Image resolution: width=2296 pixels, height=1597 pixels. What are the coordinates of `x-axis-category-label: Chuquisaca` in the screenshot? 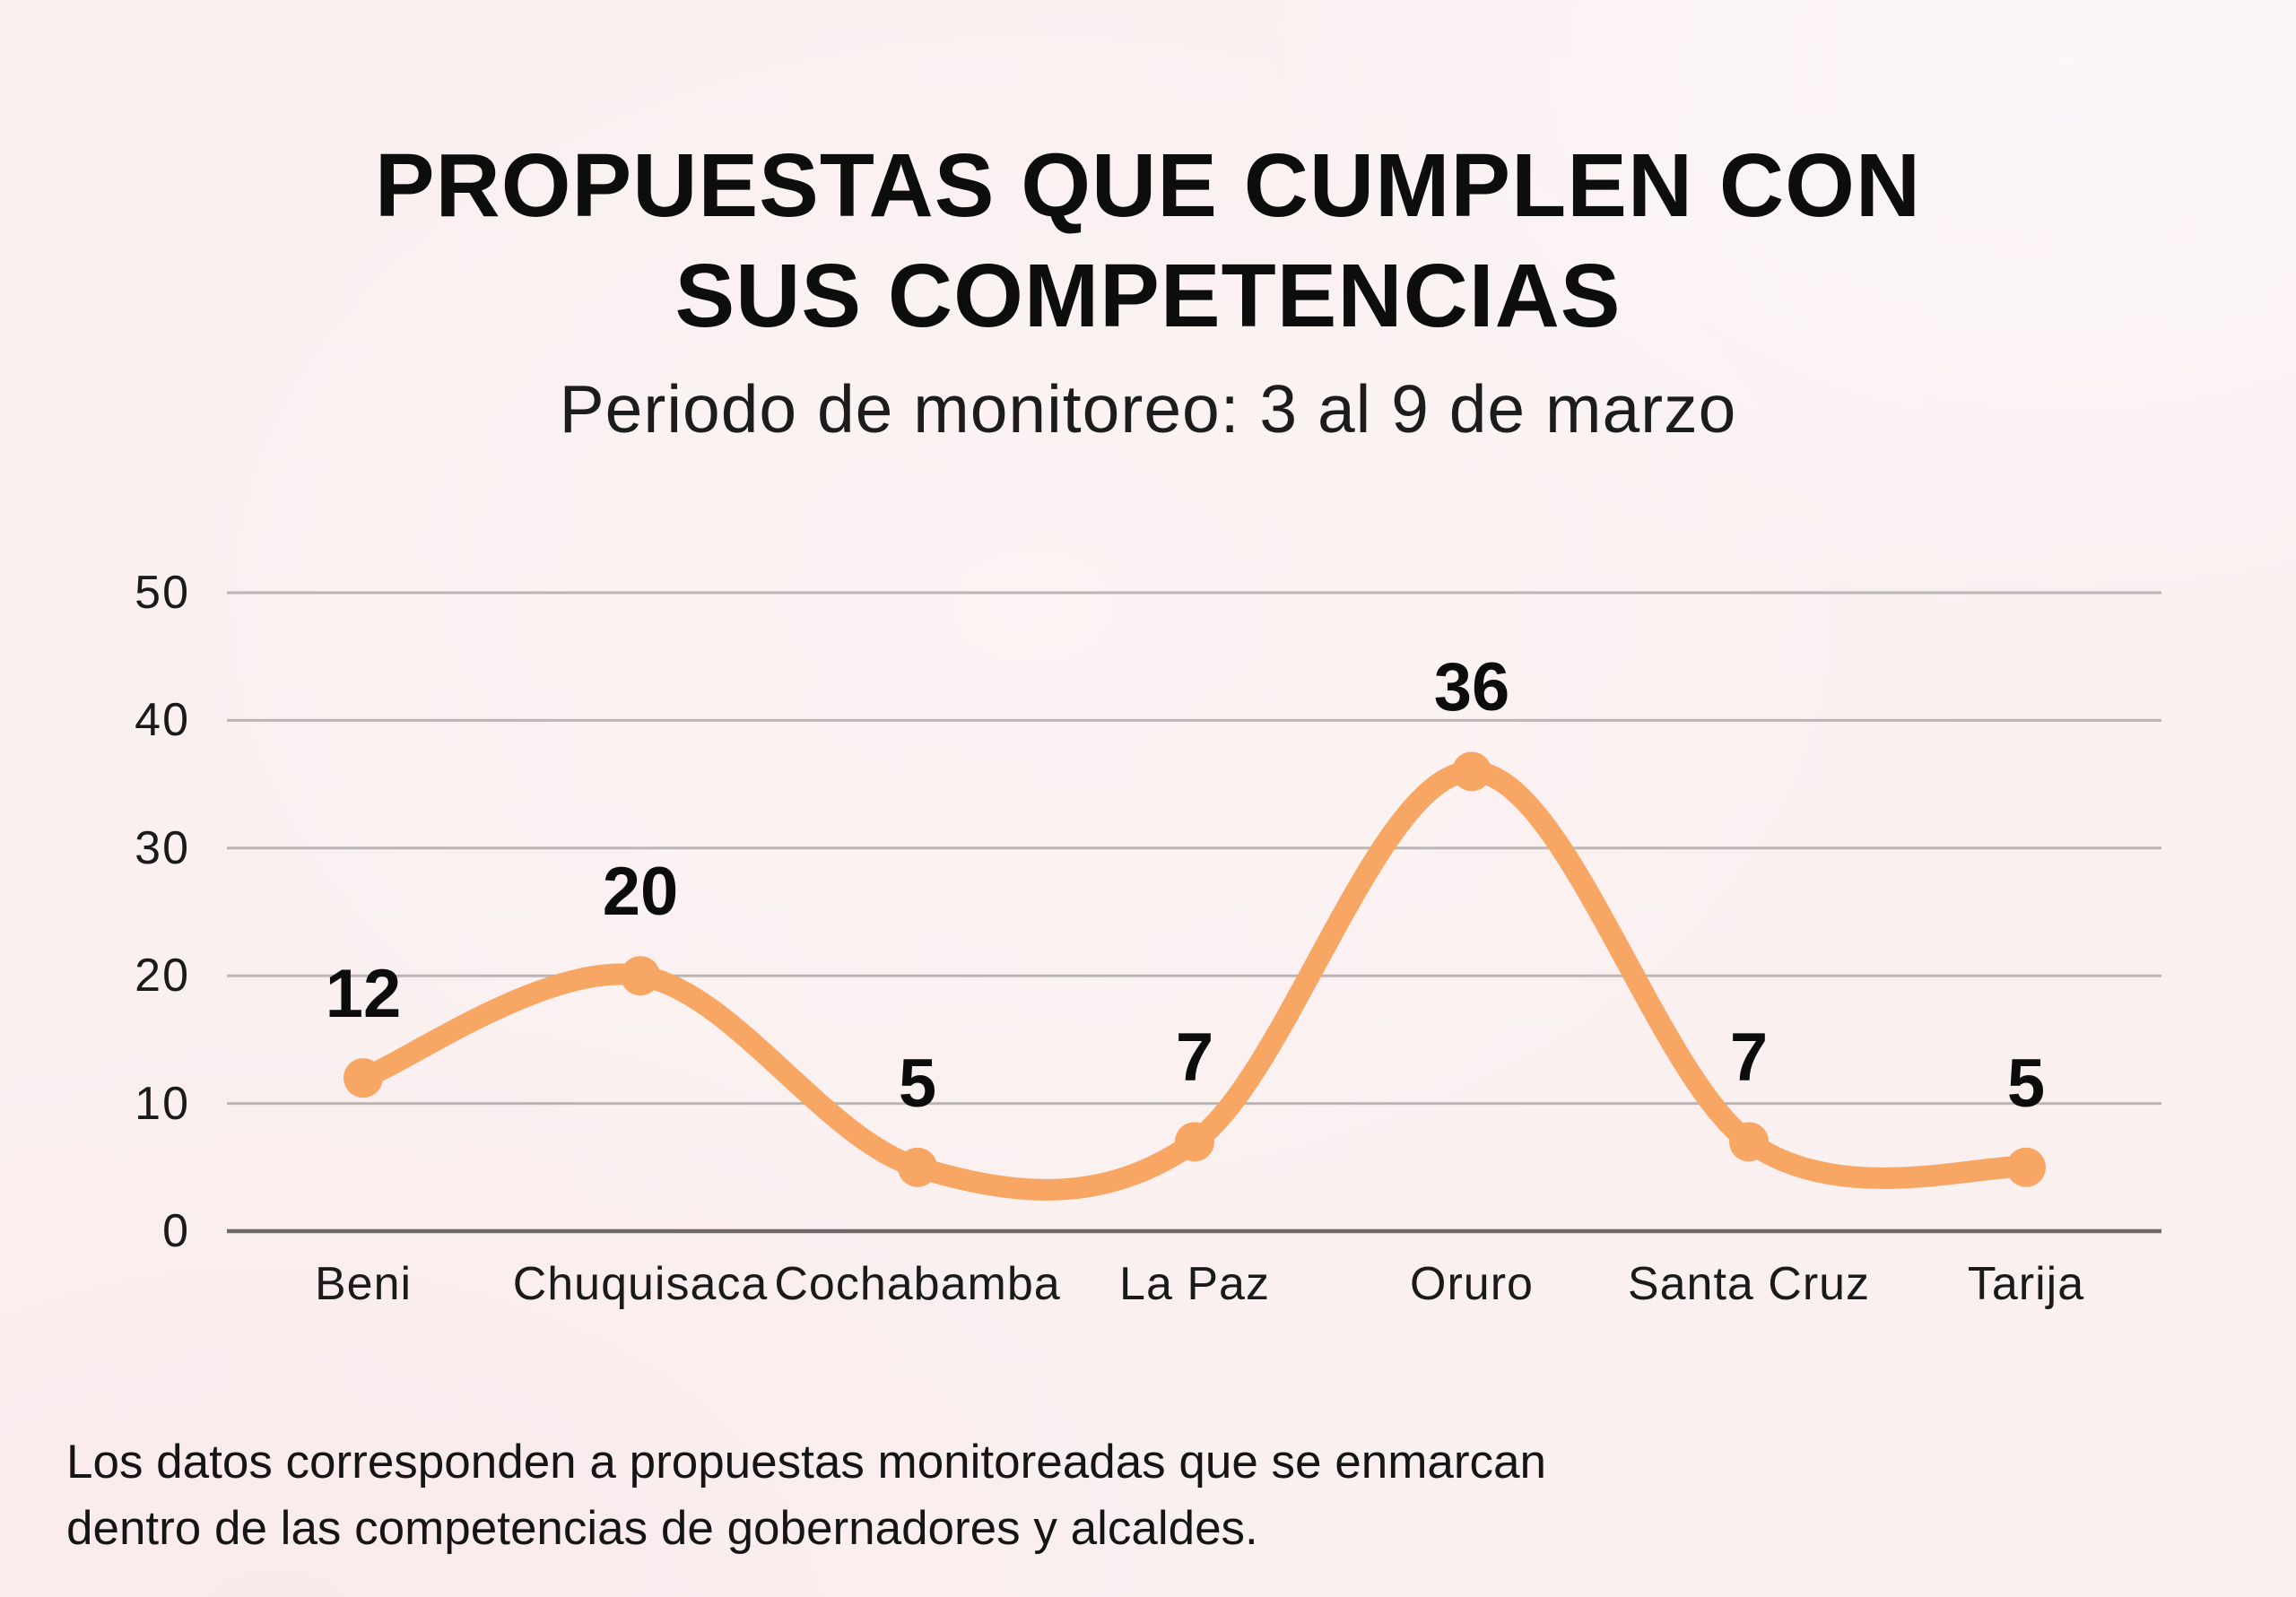 It's located at (640, 1284).